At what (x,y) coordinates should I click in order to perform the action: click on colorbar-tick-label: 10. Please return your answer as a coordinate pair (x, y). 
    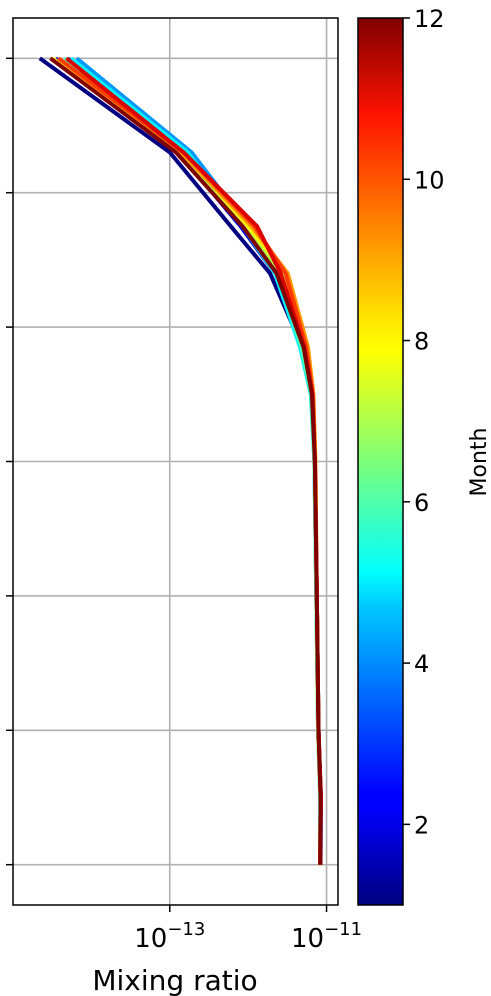
    Looking at the image, I should click on (429, 180).